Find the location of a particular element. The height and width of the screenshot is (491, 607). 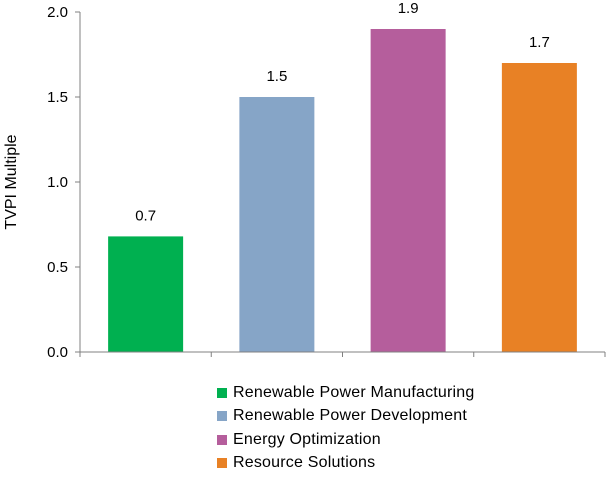

legend-item: Resource Solutions is located at coordinates (346, 464).